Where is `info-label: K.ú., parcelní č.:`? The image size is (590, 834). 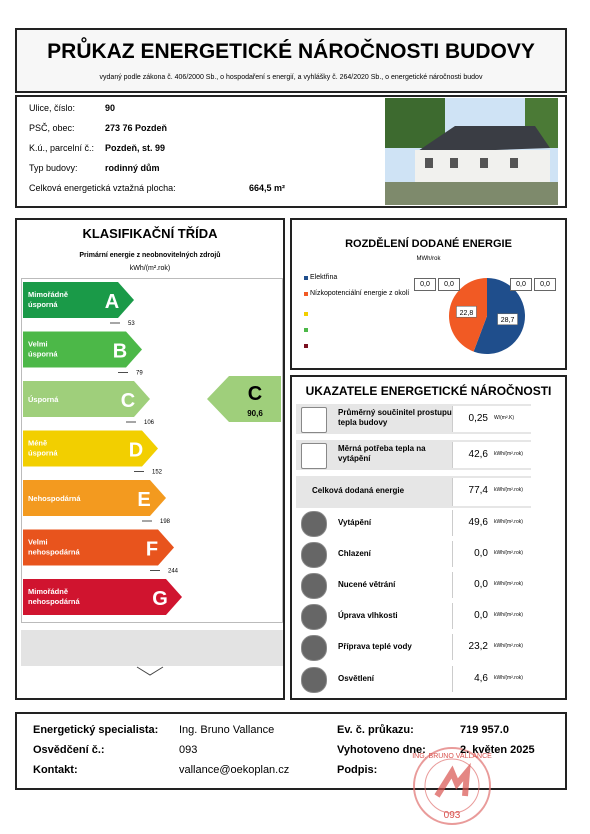
info-label: K.ú., parcelní č.: is located at coordinates (62, 148).